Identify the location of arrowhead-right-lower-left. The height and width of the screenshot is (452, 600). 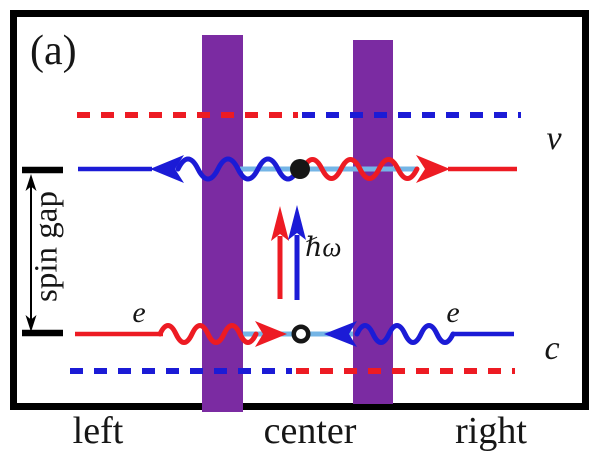
(271, 334).